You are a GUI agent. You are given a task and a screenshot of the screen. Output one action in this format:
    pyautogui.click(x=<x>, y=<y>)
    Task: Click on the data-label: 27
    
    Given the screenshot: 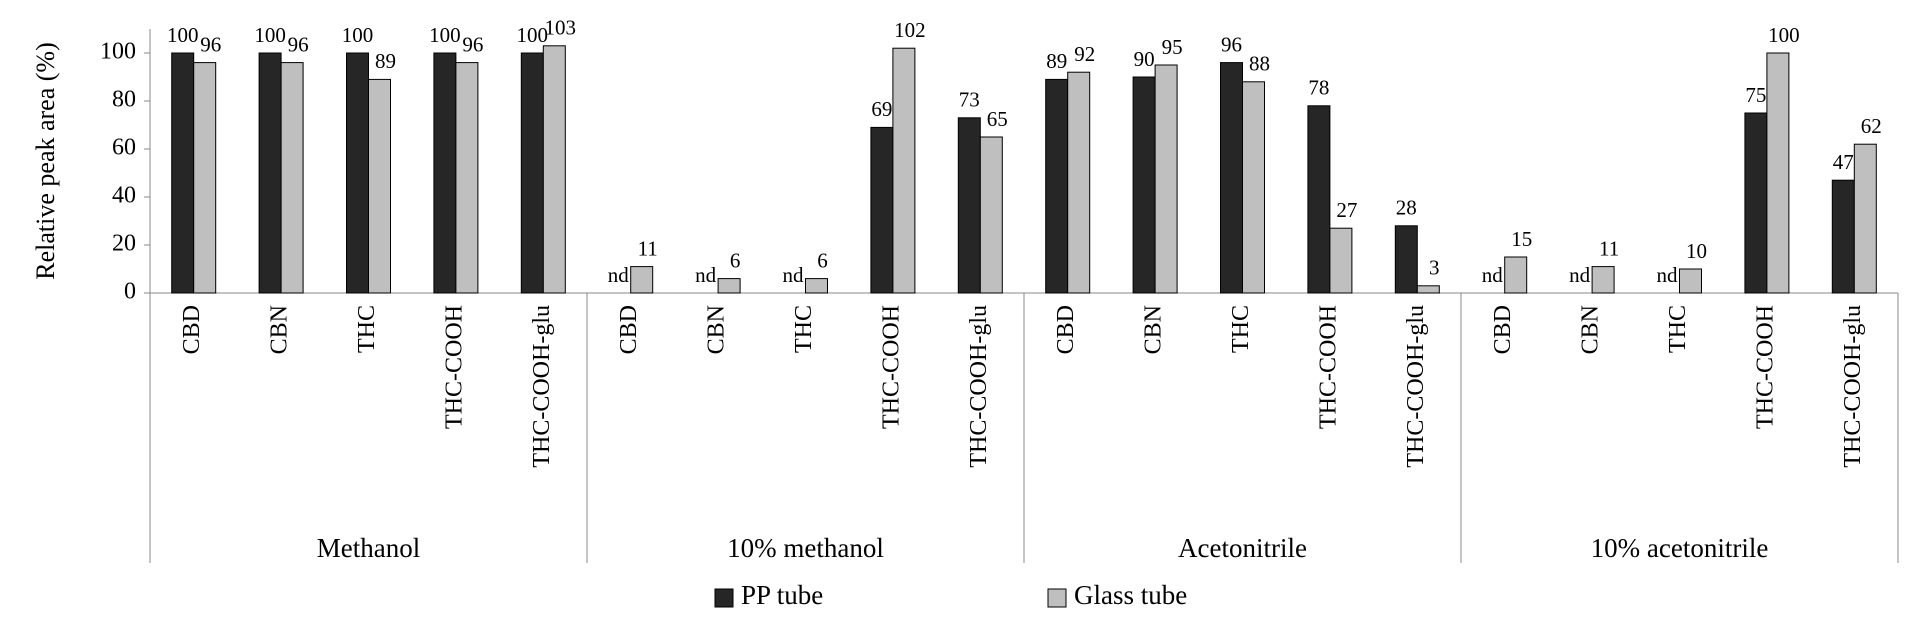 What is the action you would take?
    pyautogui.click(x=1346, y=210)
    